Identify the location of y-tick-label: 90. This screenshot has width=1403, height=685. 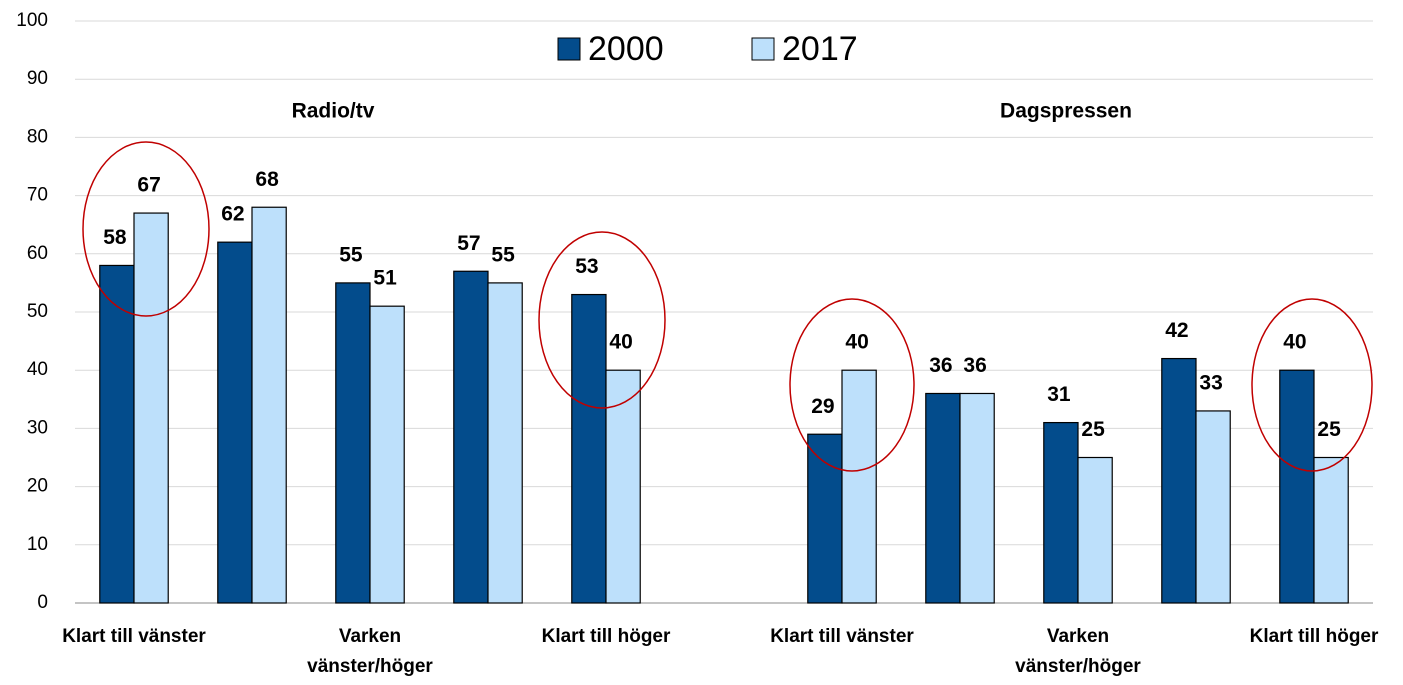
(37, 78).